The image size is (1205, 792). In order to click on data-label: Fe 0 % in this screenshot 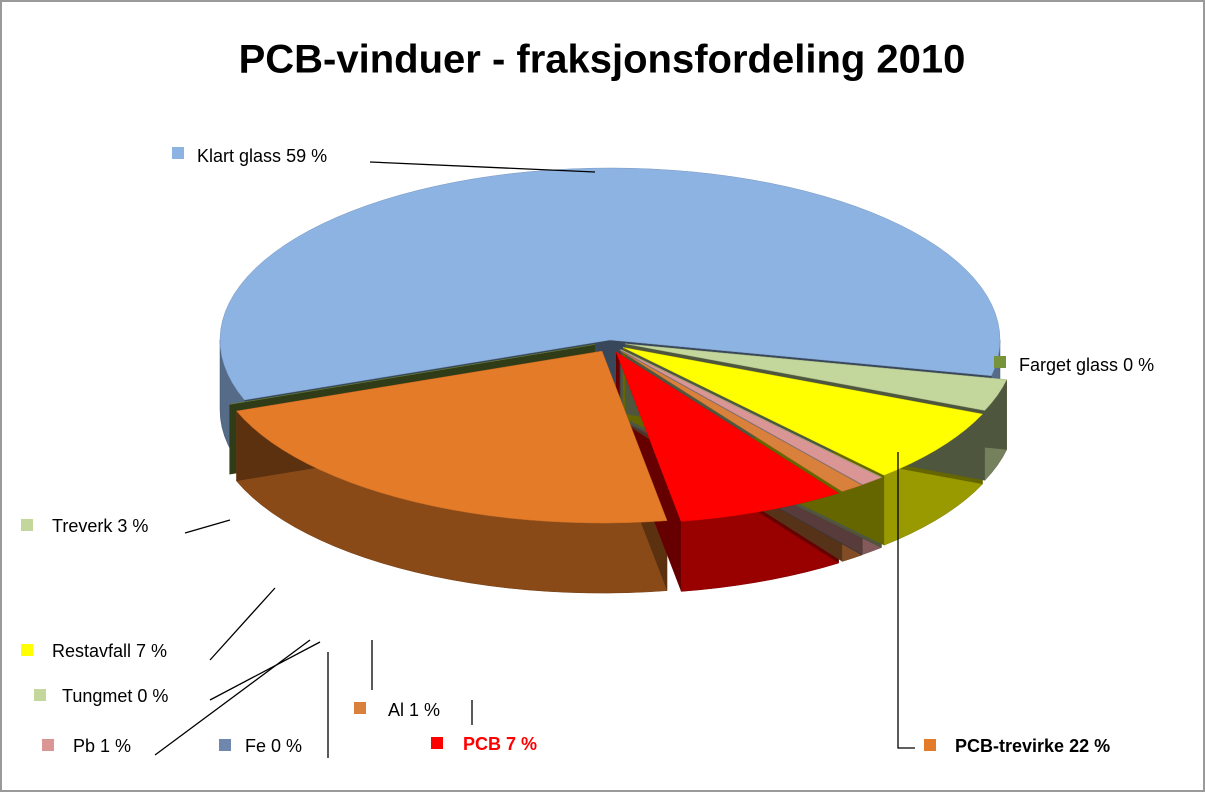, I will do `click(273, 746)`.